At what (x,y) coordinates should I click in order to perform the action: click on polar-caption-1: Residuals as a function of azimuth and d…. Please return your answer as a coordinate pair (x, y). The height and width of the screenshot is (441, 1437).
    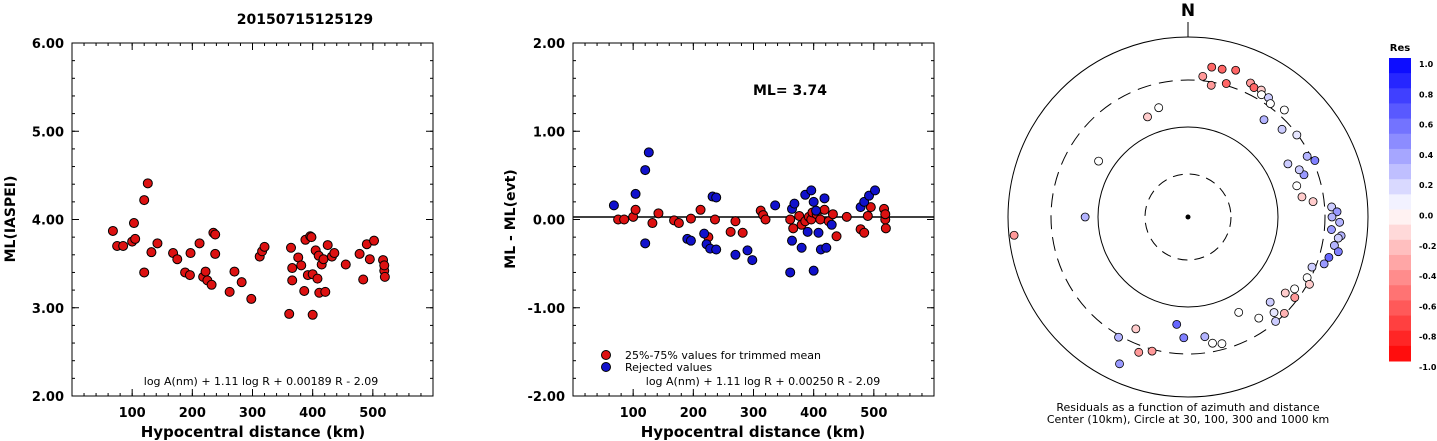
    Looking at the image, I should click on (1187, 407).